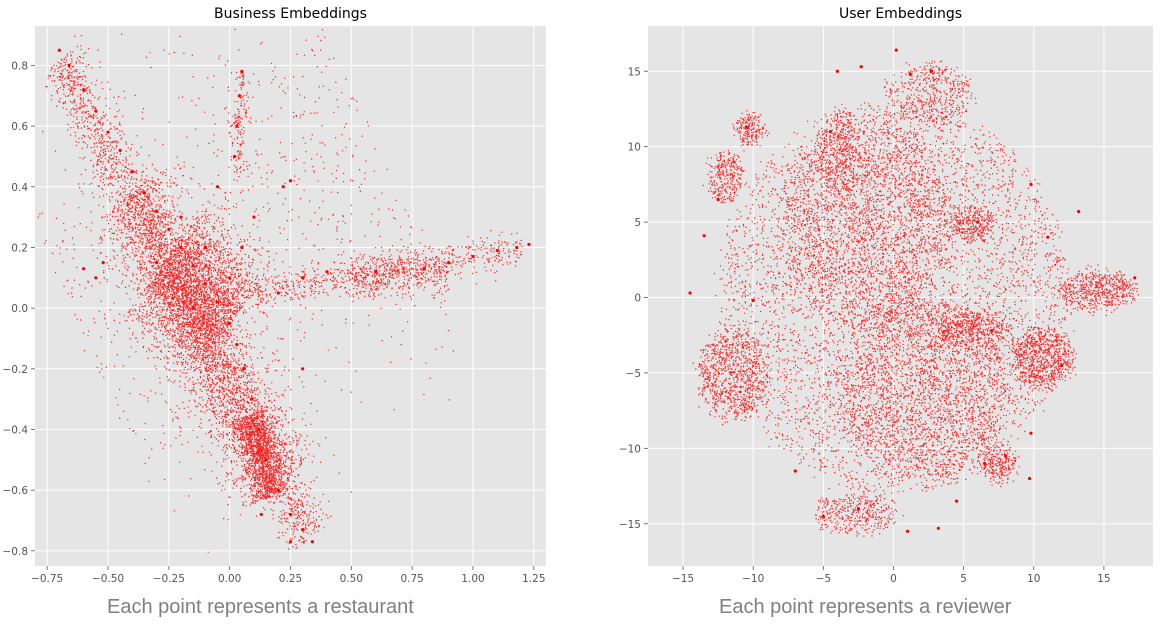 This screenshot has width=1161, height=630. What do you see at coordinates (865, 607) in the screenshot?
I see `user-caption: Each point represents a reviewer` at bounding box center [865, 607].